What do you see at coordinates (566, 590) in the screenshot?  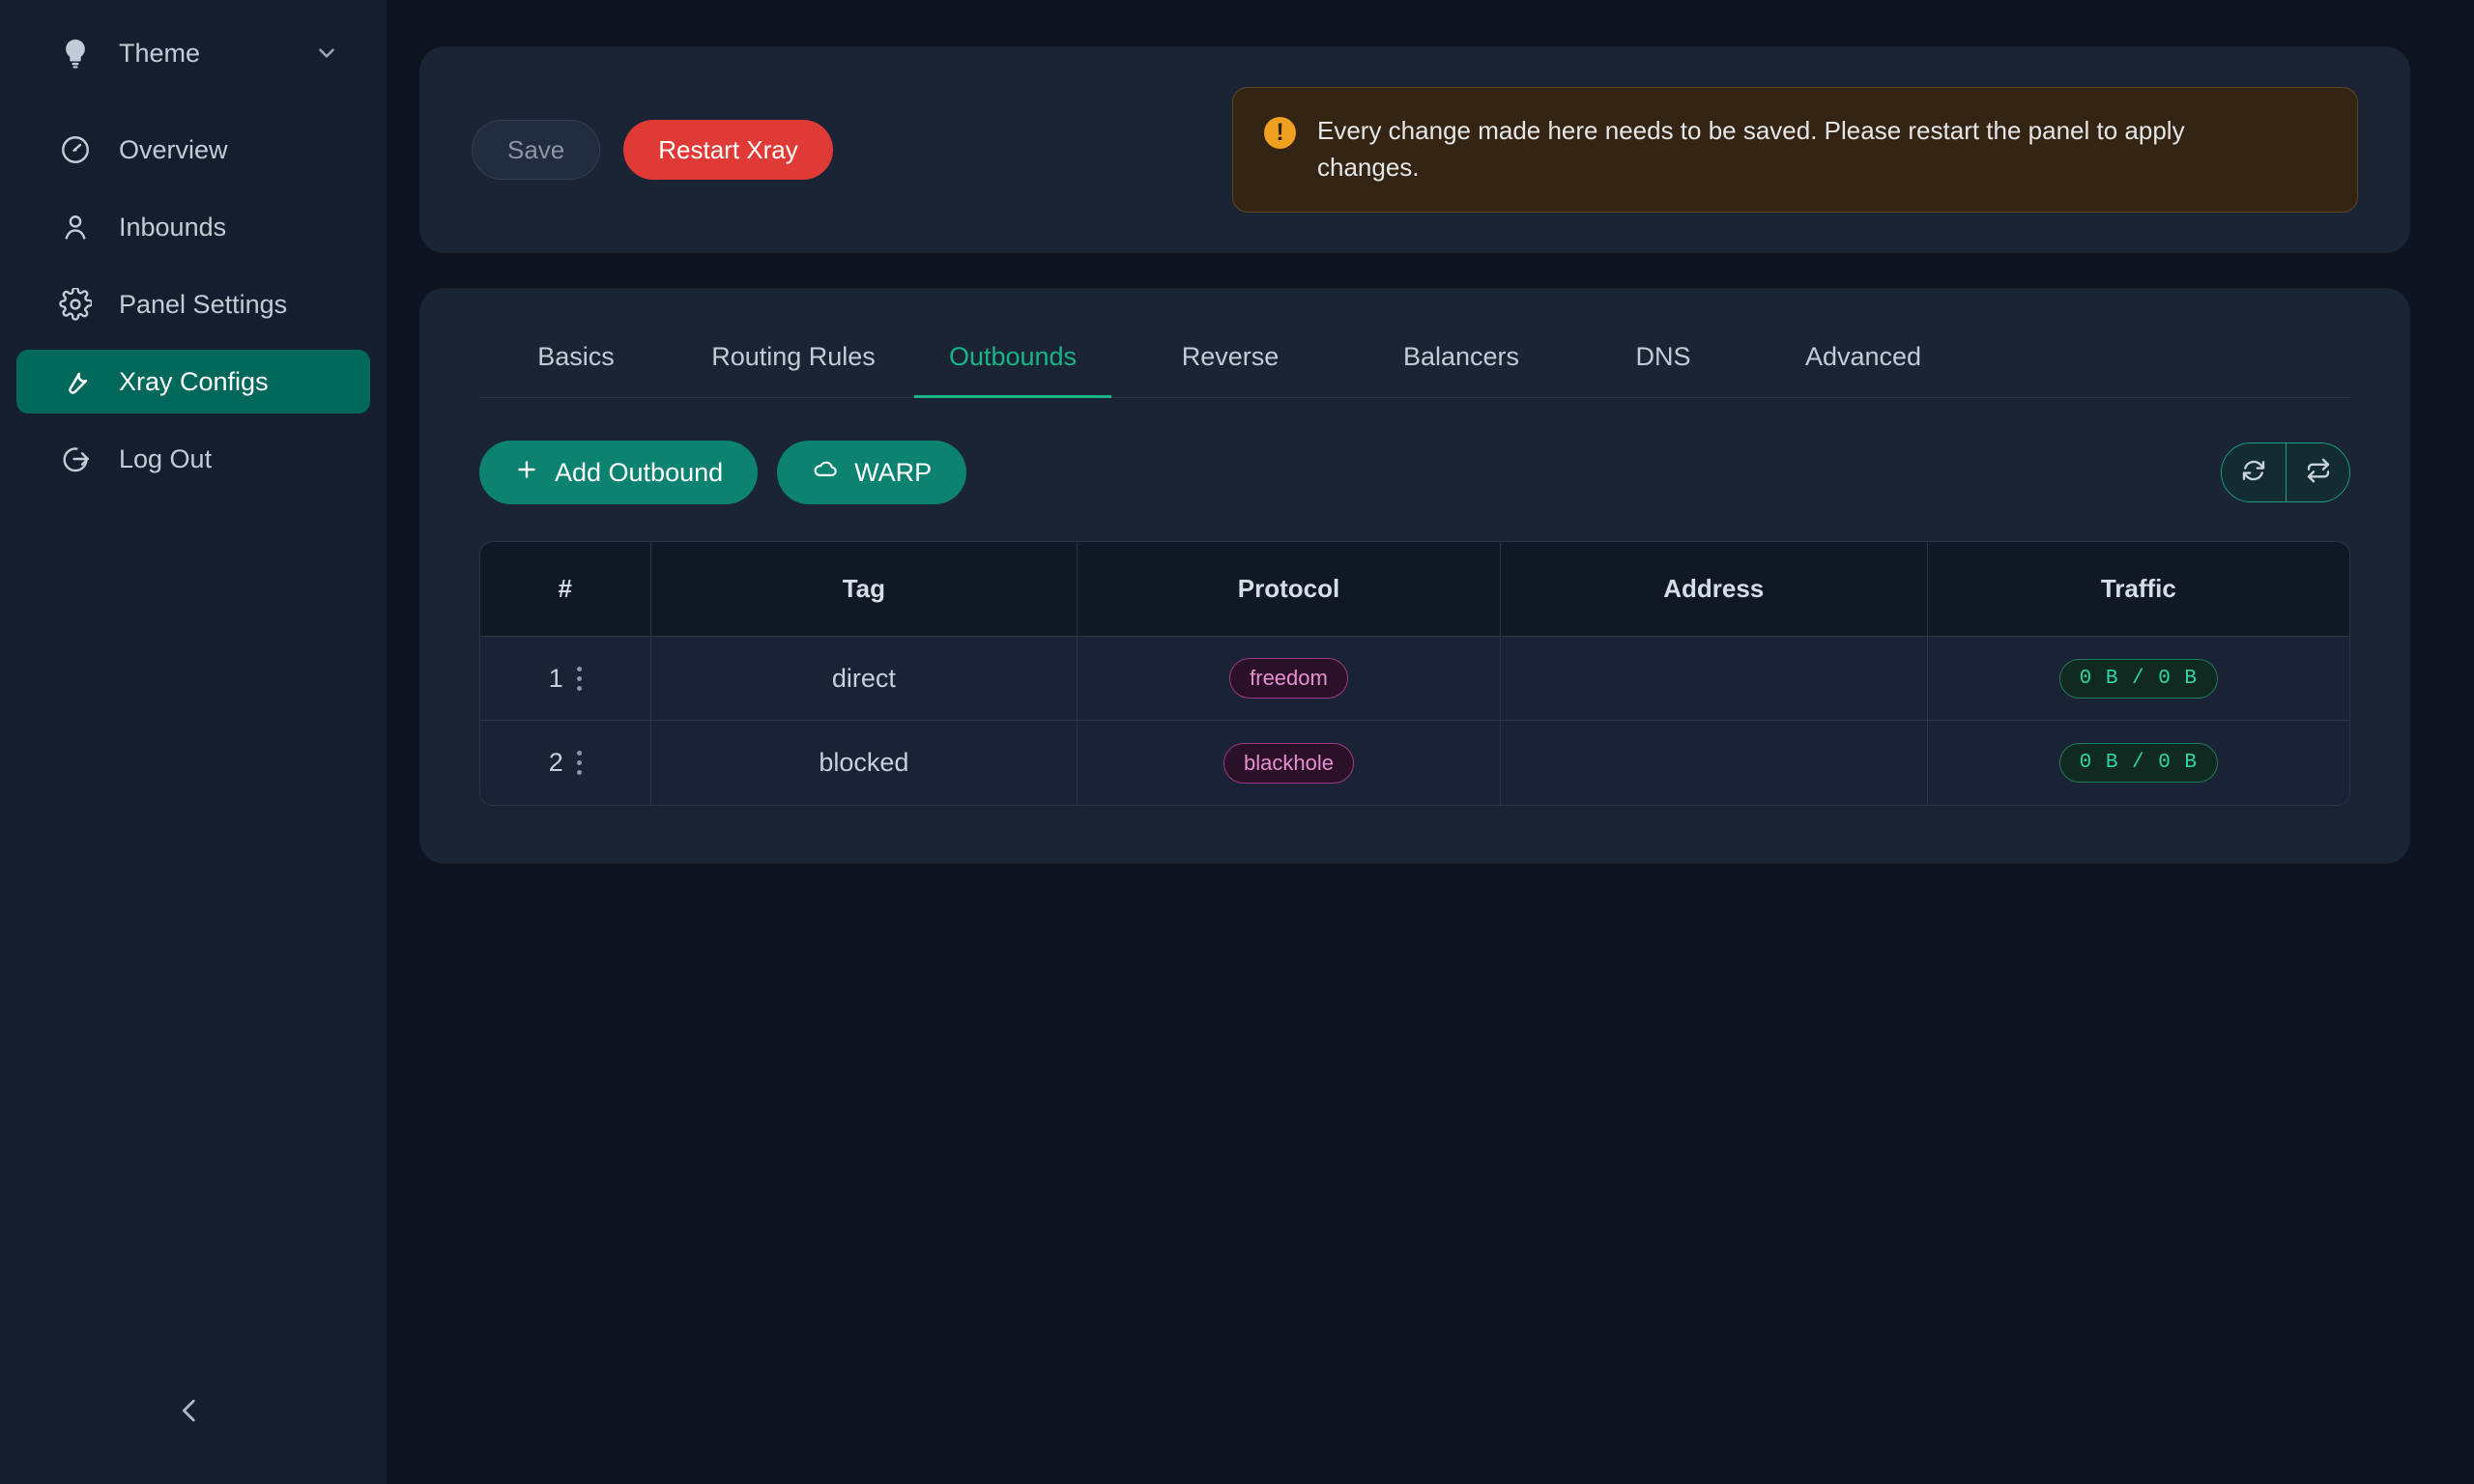 I see `column-header-index: #` at bounding box center [566, 590].